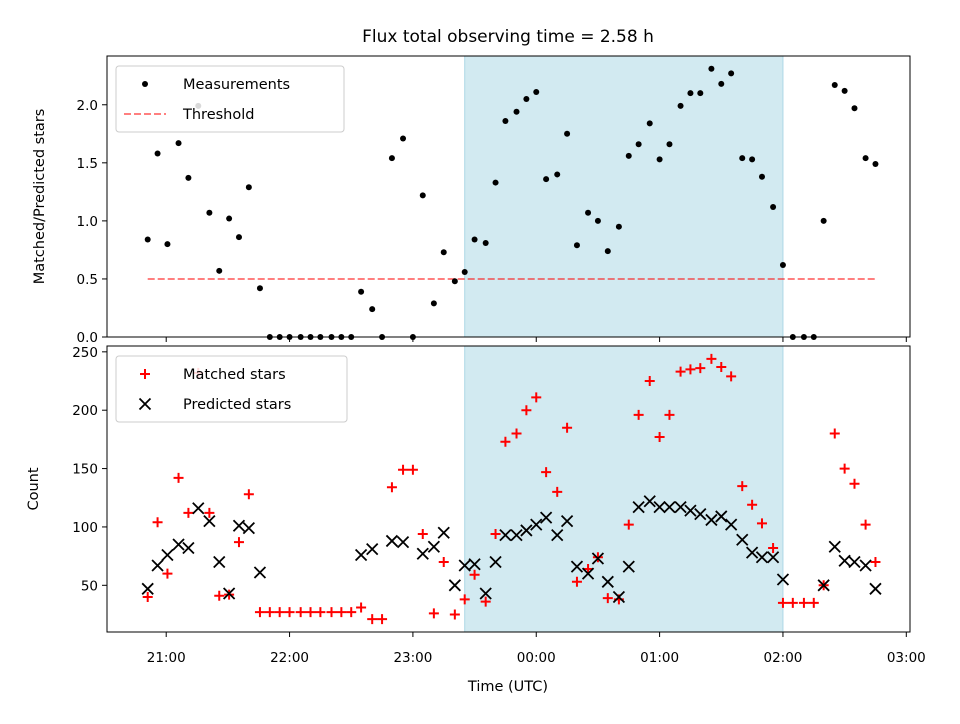 The width and height of the screenshot is (960, 724). I want to click on legend-marker-matched, so click(145, 374).